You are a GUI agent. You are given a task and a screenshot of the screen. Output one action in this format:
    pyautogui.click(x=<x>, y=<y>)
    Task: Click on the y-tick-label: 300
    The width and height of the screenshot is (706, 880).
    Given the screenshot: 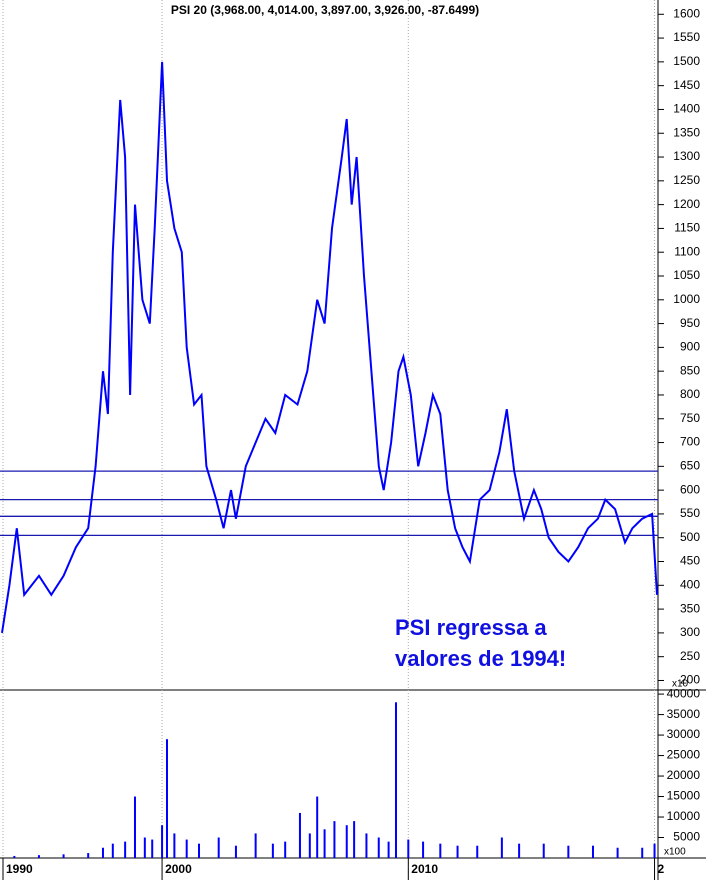 What is the action you would take?
    pyautogui.click(x=690, y=632)
    